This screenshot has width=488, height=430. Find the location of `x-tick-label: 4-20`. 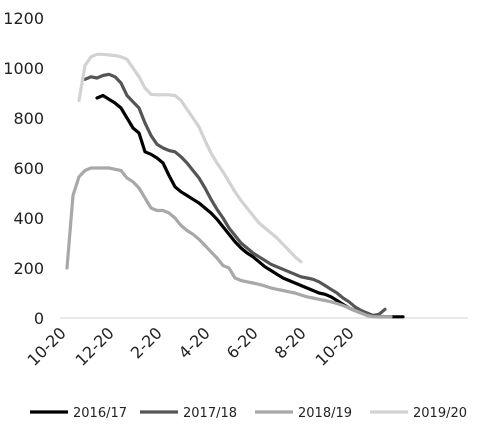

x-tick-label: 4-20 is located at coordinates (194, 342).